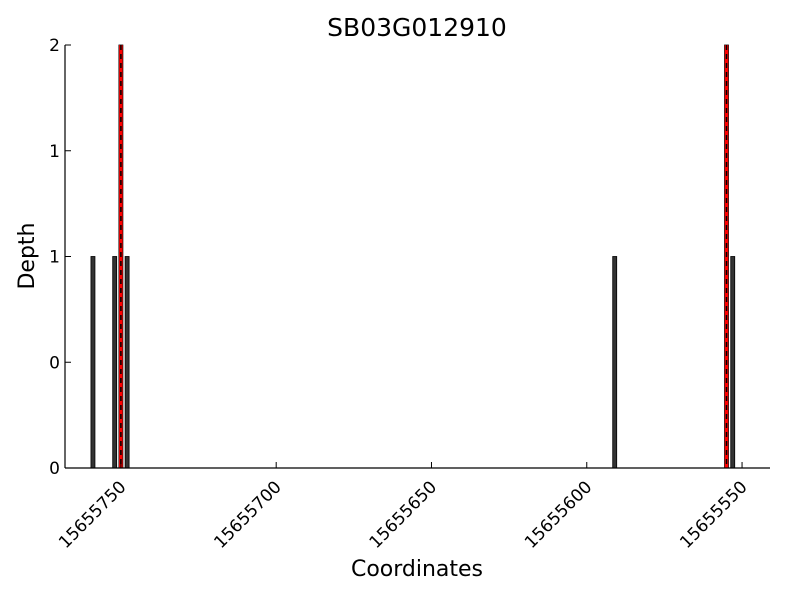 The height and width of the screenshot is (600, 800). I want to click on y-tick-label: 2, so click(54, 46).